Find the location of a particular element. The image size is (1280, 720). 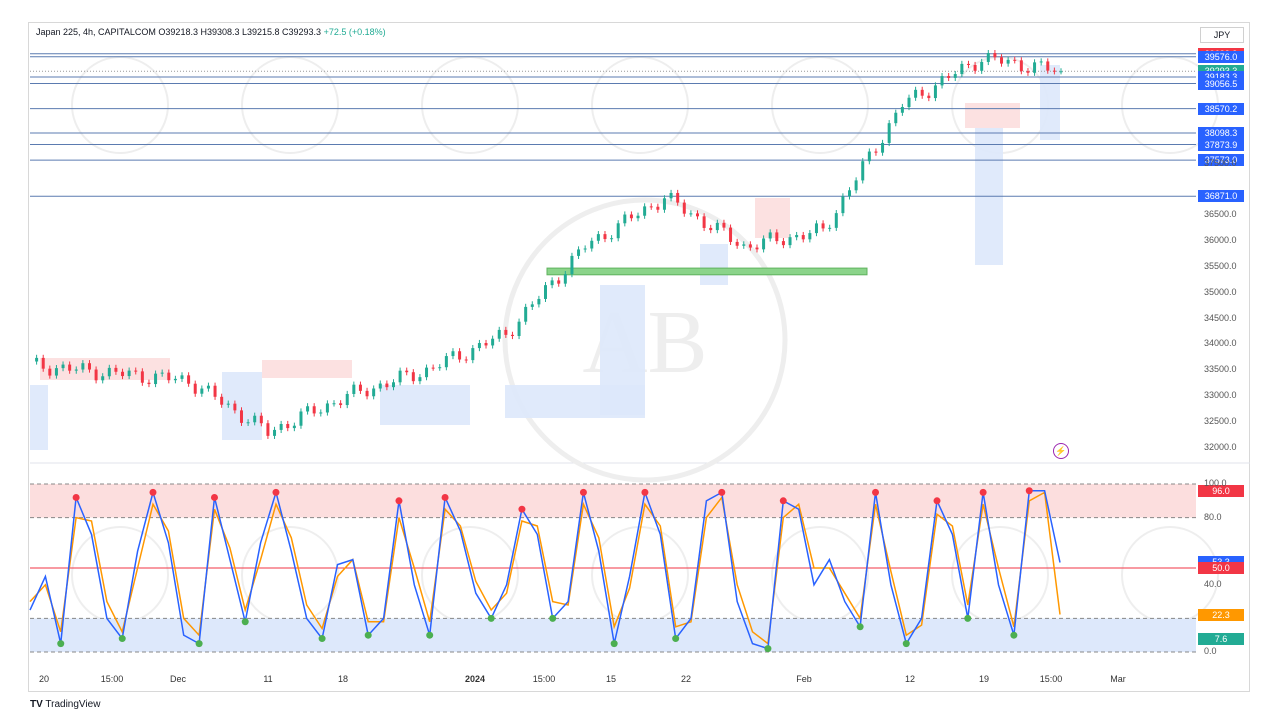

price-axis-label: 33000.0 is located at coordinates (1220, 395).